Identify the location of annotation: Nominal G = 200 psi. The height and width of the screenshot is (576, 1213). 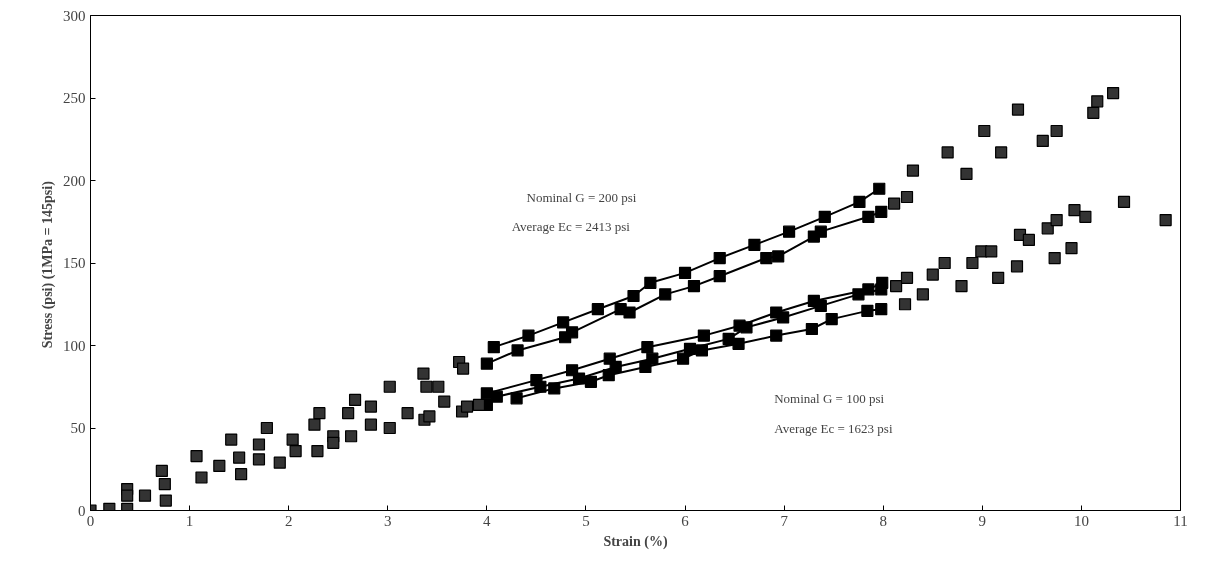
(581, 197).